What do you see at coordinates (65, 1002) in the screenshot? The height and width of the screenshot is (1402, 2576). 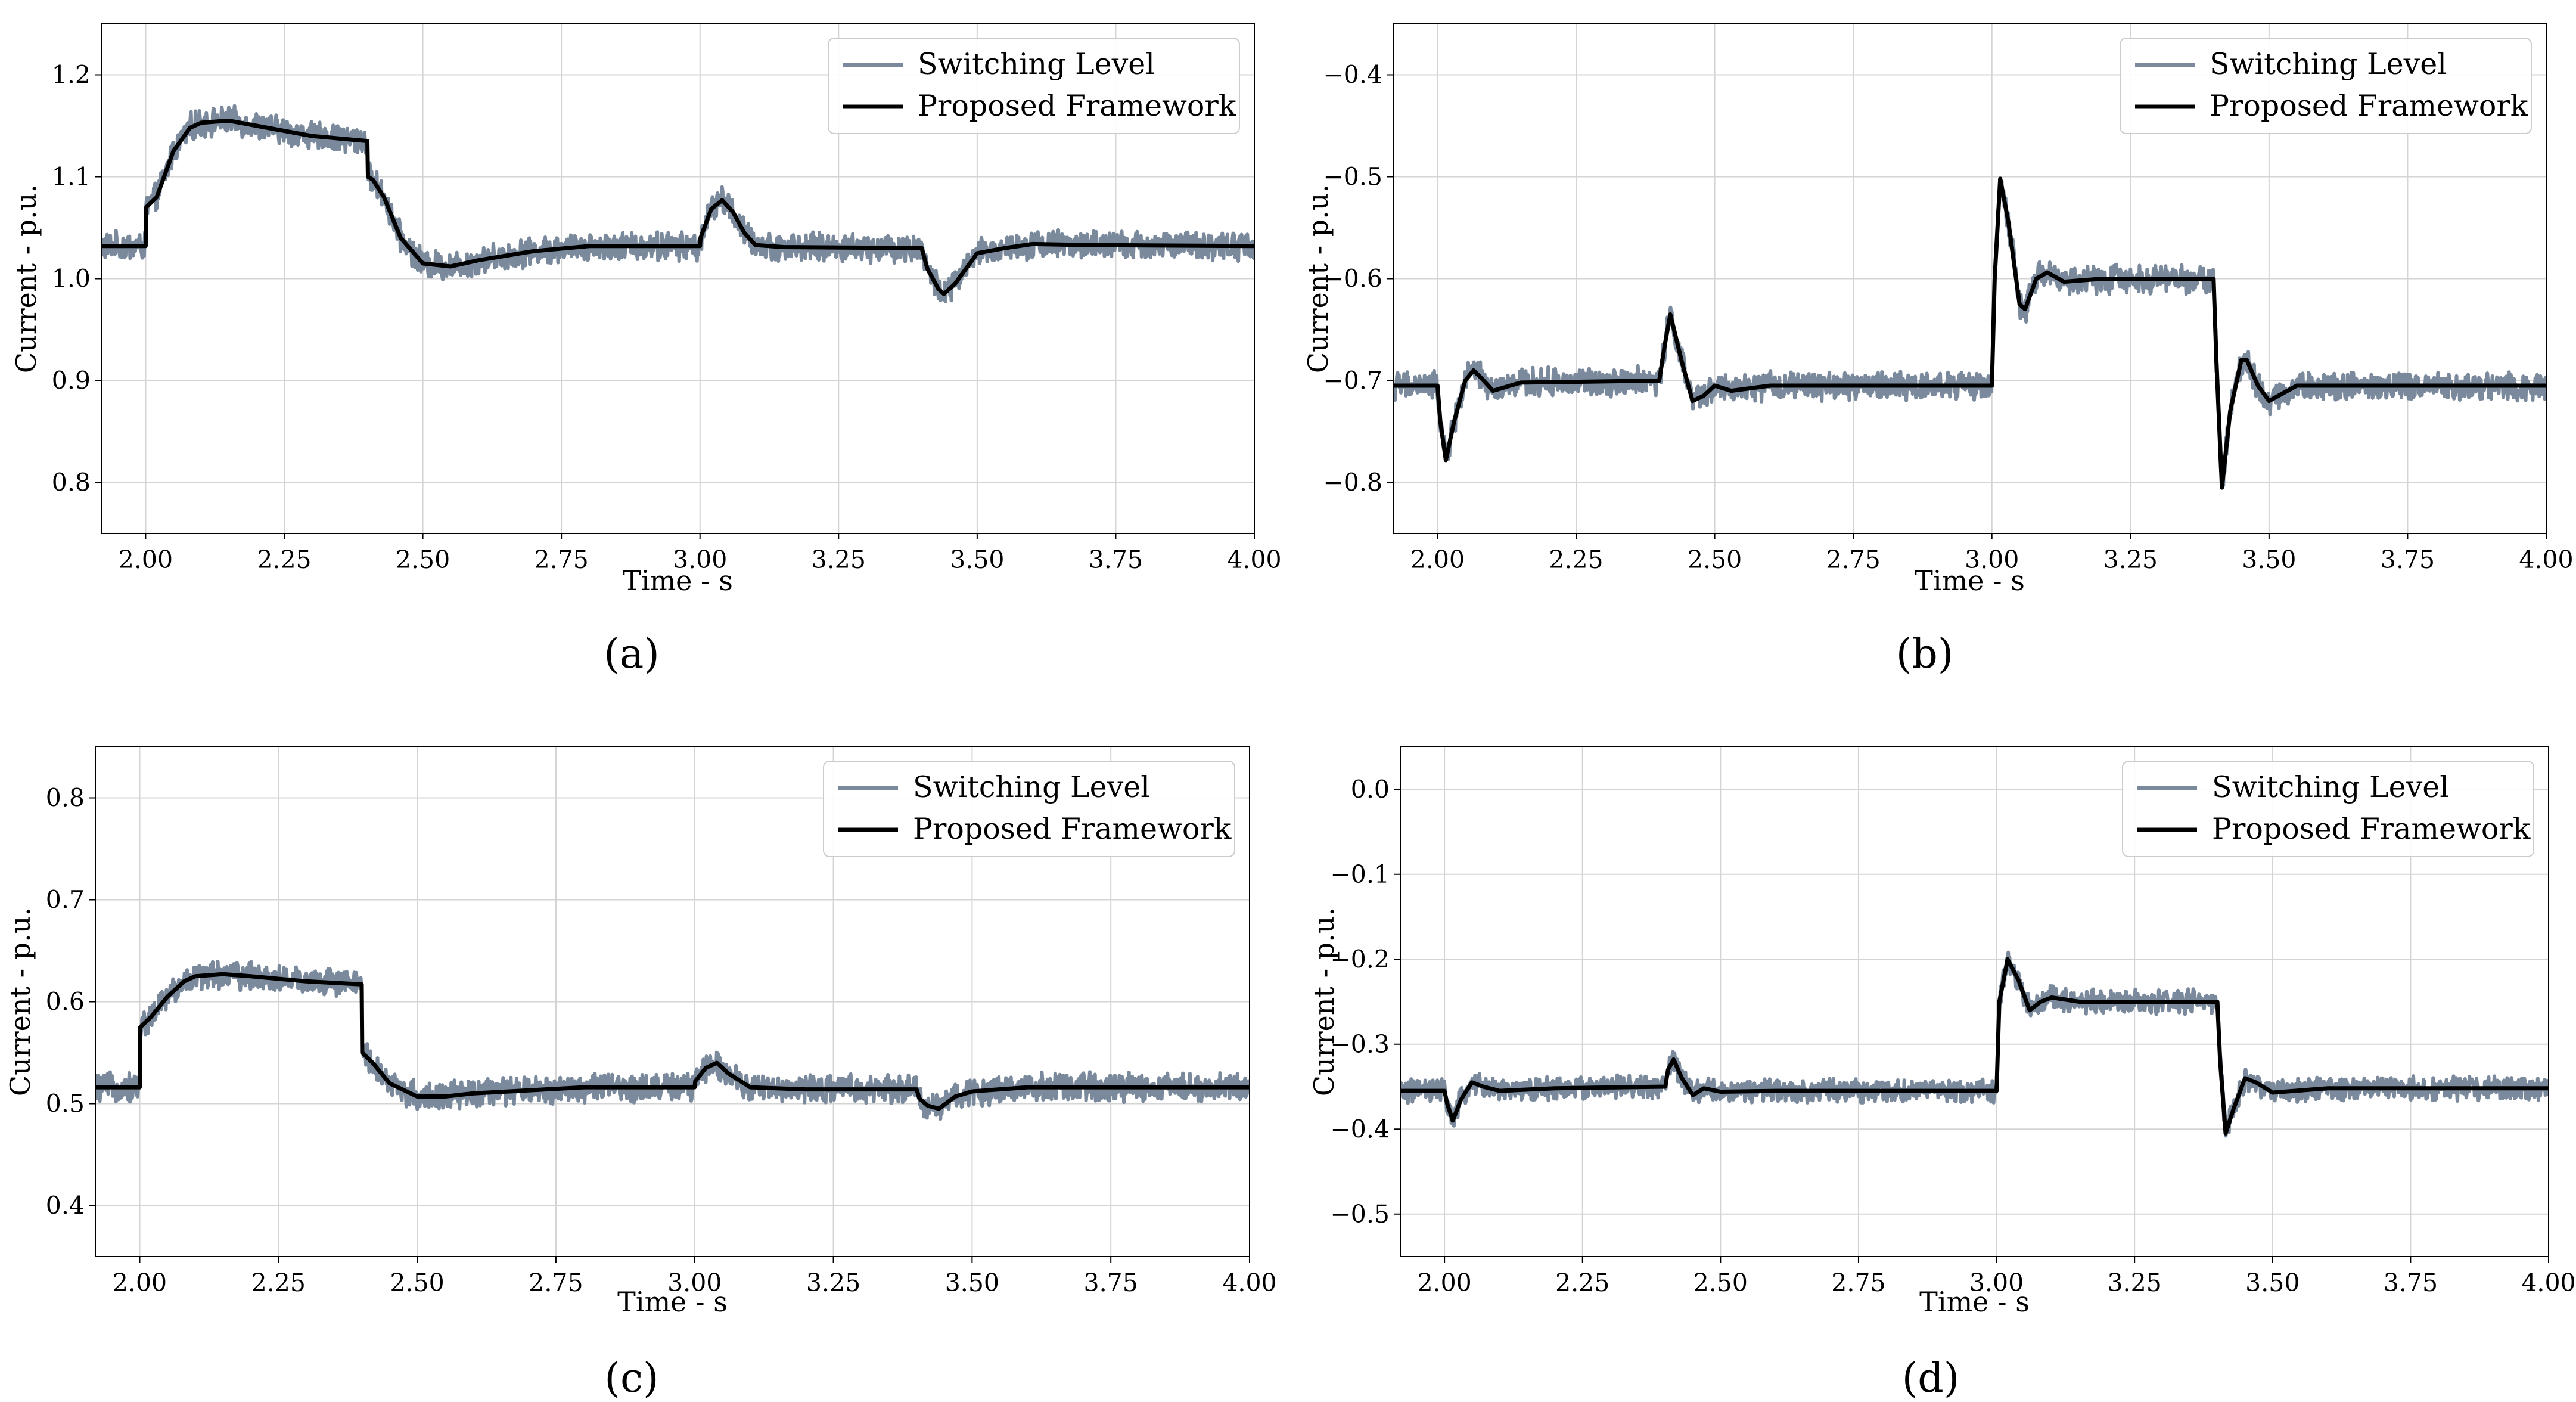 I see `y-tick-label: 0.6` at bounding box center [65, 1002].